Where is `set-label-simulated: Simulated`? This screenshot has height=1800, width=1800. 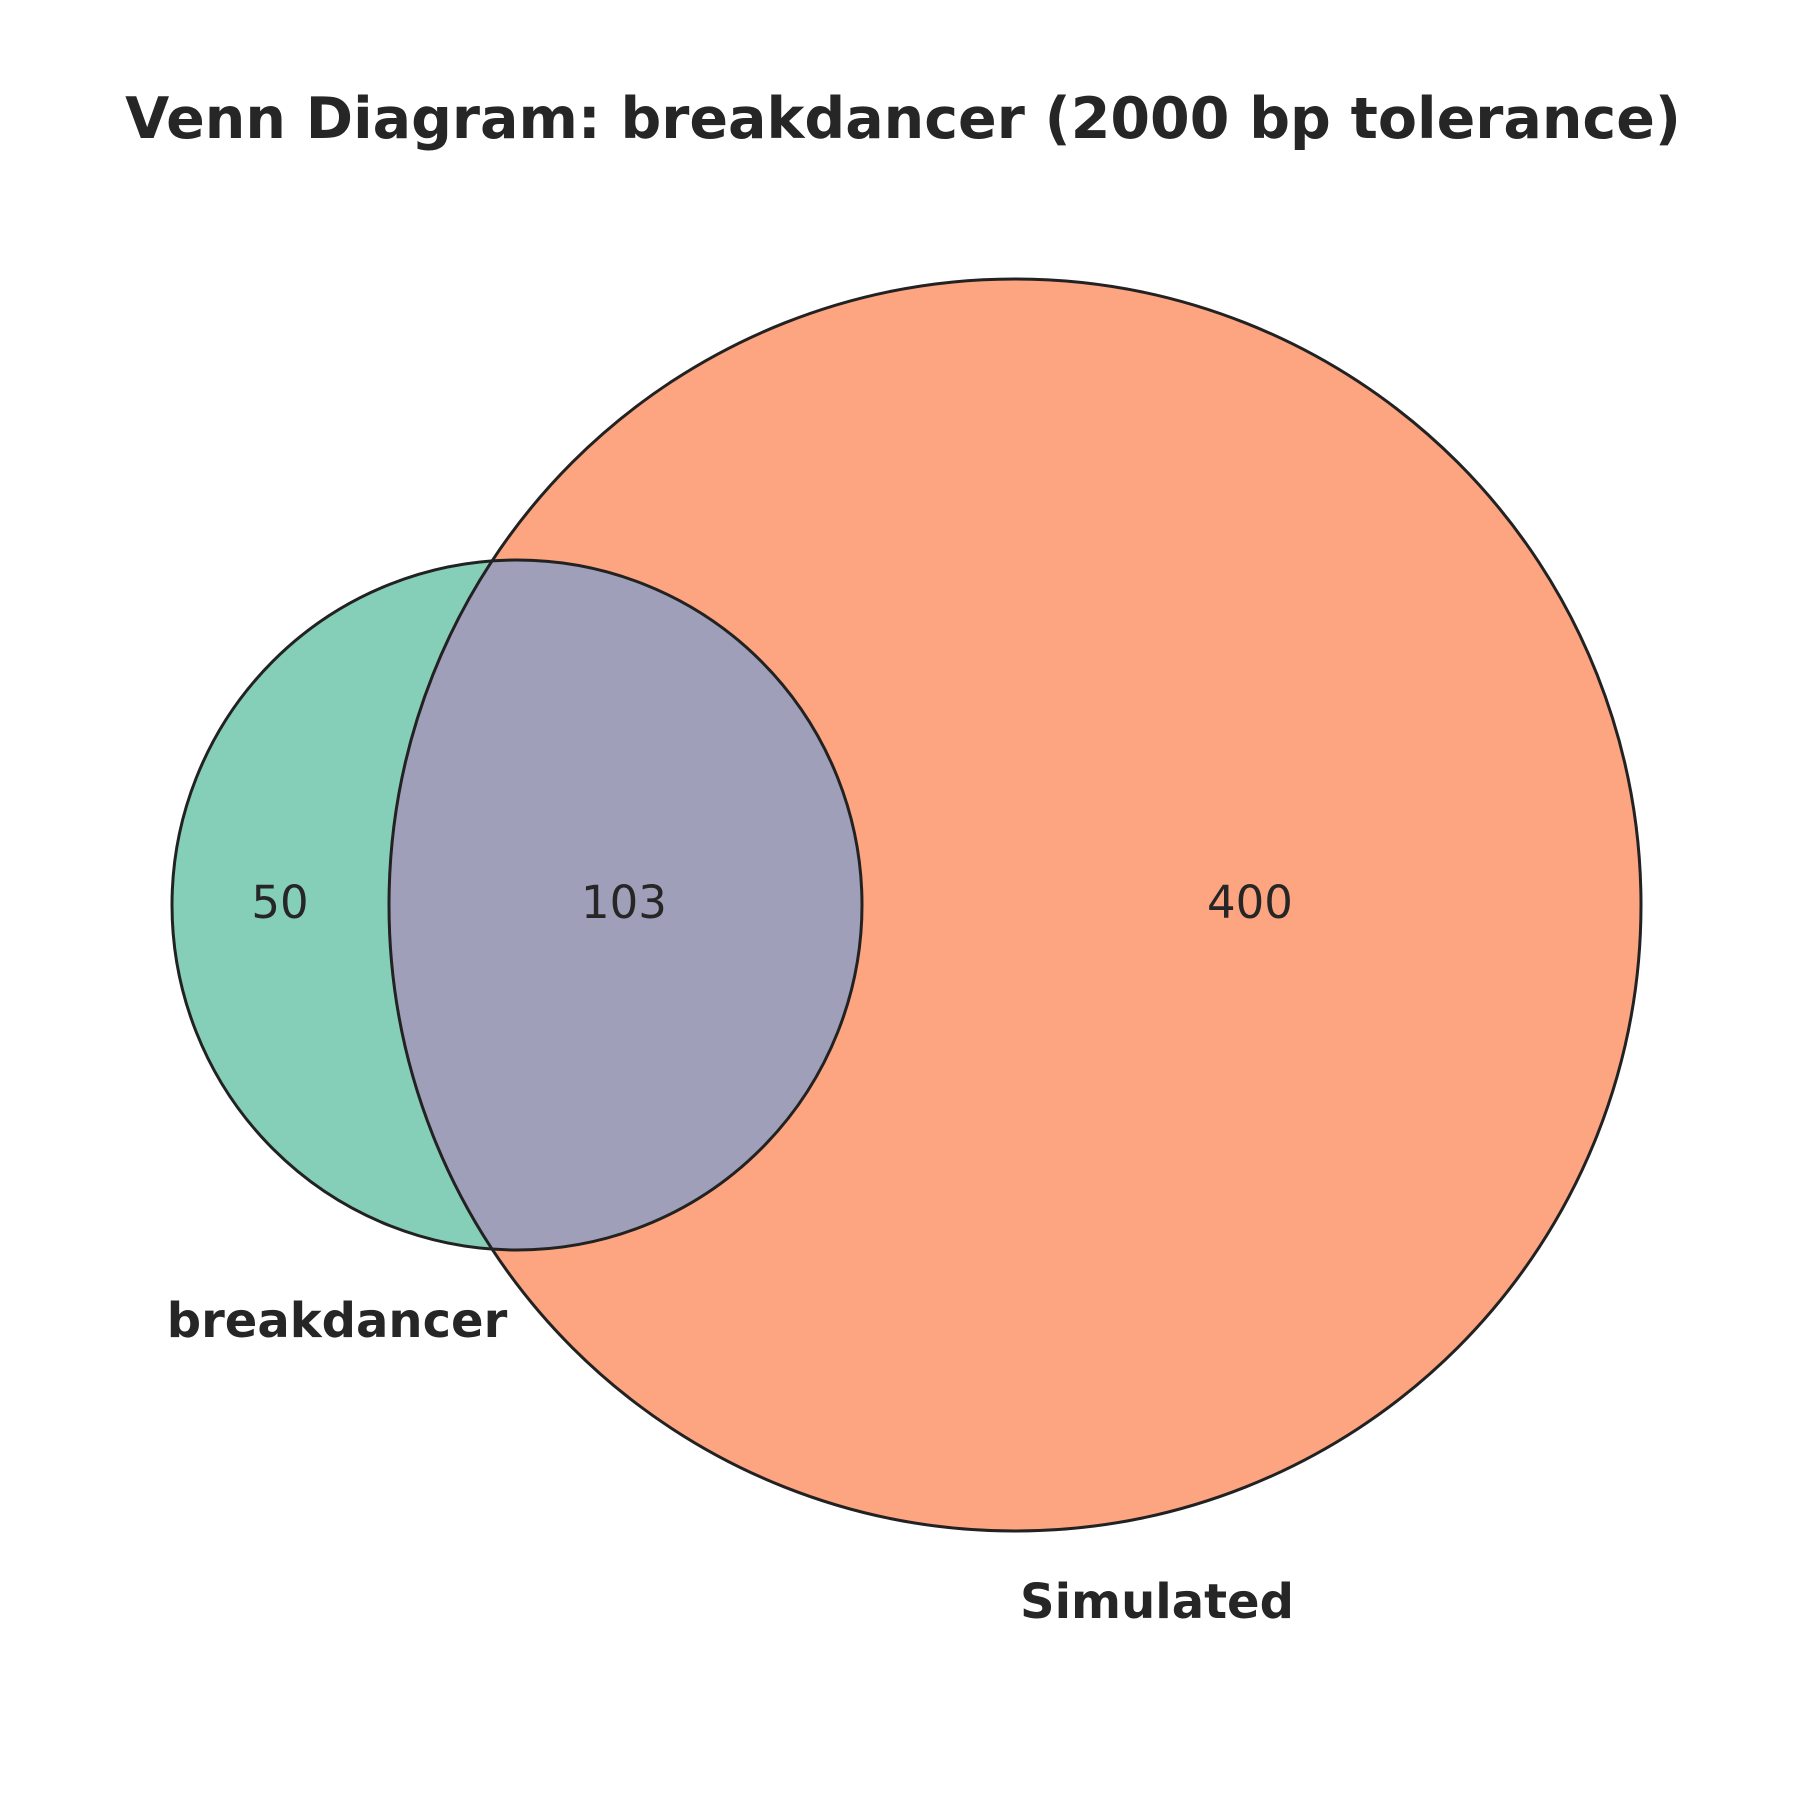
set-label-simulated: Simulated is located at coordinates (1157, 1602).